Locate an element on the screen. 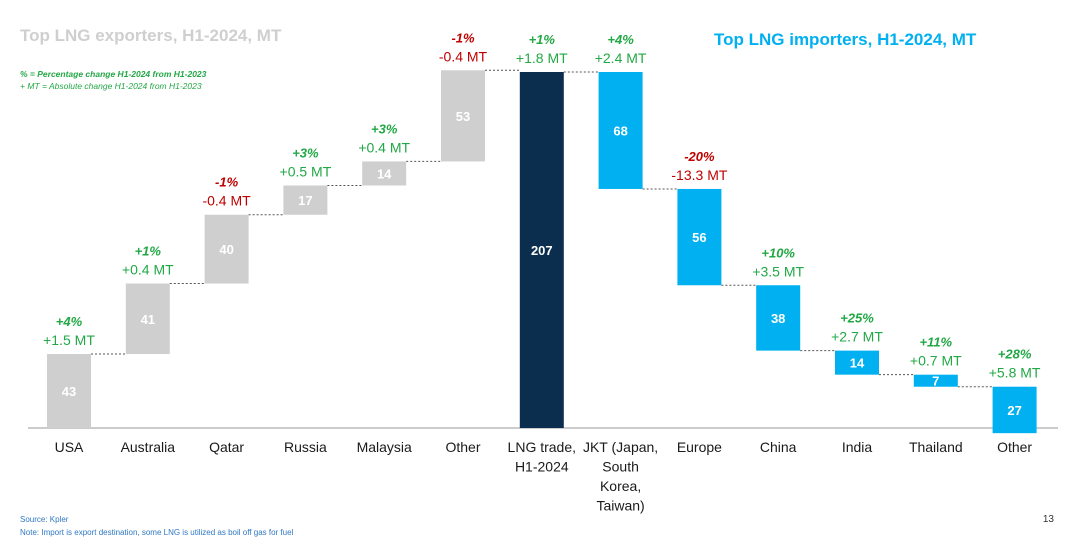 The width and height of the screenshot is (1080, 544). value-label: 207 is located at coordinates (542, 250).